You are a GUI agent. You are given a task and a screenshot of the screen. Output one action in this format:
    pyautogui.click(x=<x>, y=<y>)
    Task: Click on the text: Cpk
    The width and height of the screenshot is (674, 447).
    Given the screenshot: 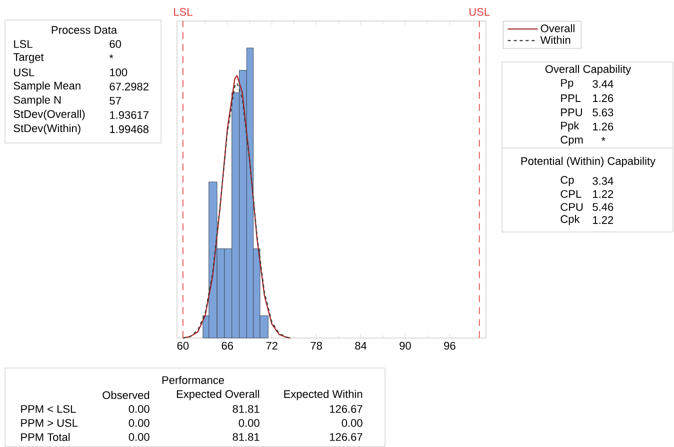 What is the action you would take?
    pyautogui.click(x=570, y=220)
    